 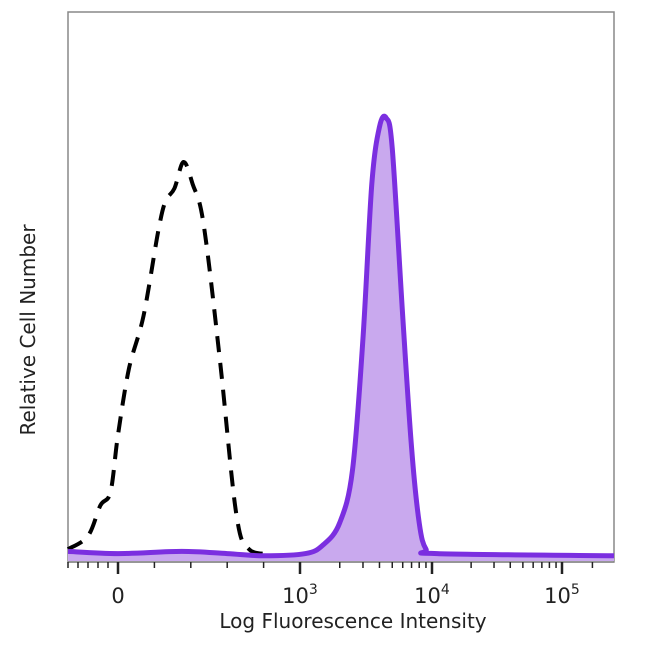 I want to click on x-tick-labels: 0 103 104 105, so click(x=345, y=595).